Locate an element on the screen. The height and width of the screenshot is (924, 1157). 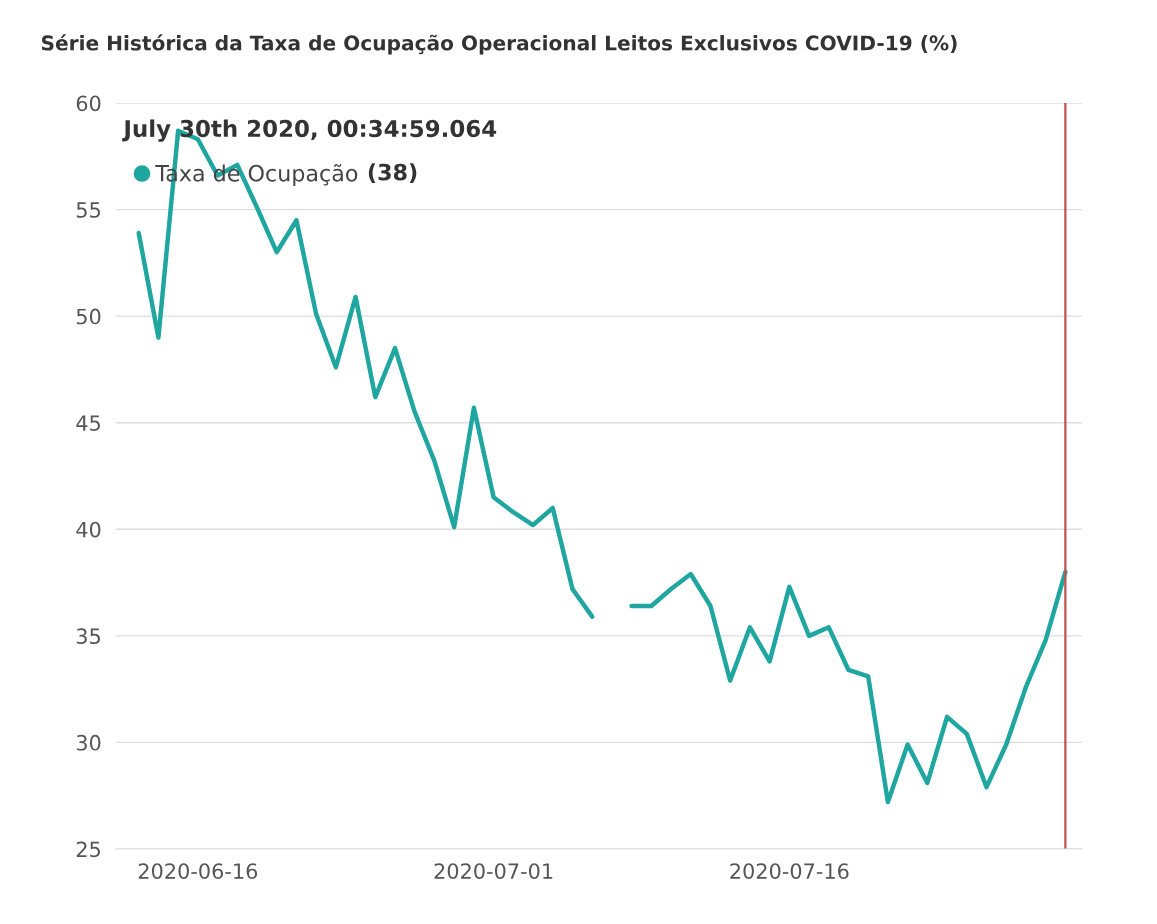
y-tick-label: 35 is located at coordinates (88, 636).